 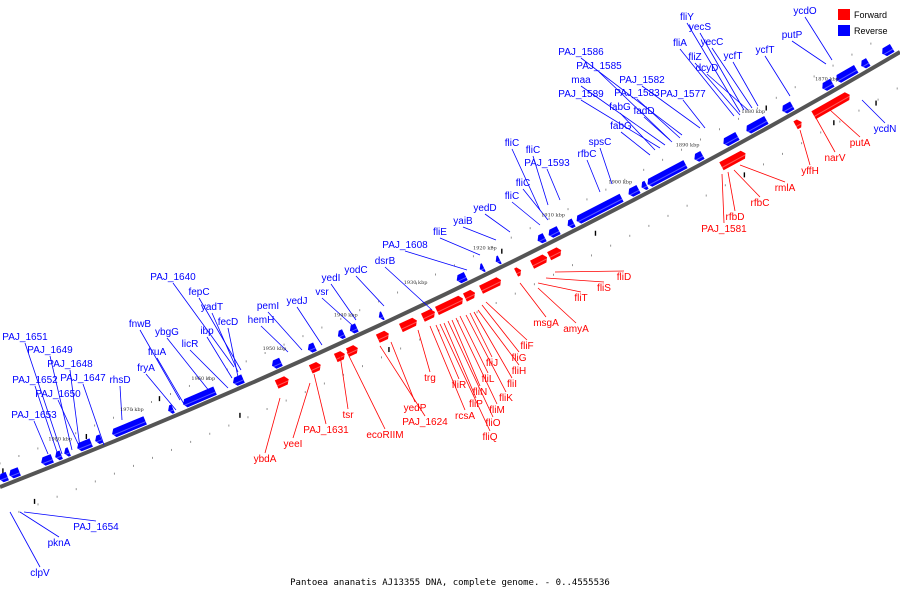 I want to click on reverse-gene-label-clpv: clpV, so click(x=40, y=573).